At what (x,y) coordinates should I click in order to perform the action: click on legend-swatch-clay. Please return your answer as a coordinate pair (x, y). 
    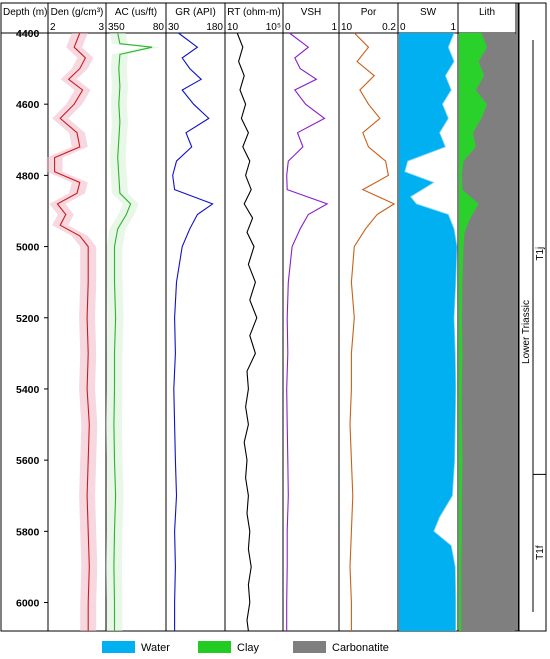
    Looking at the image, I should click on (214, 647).